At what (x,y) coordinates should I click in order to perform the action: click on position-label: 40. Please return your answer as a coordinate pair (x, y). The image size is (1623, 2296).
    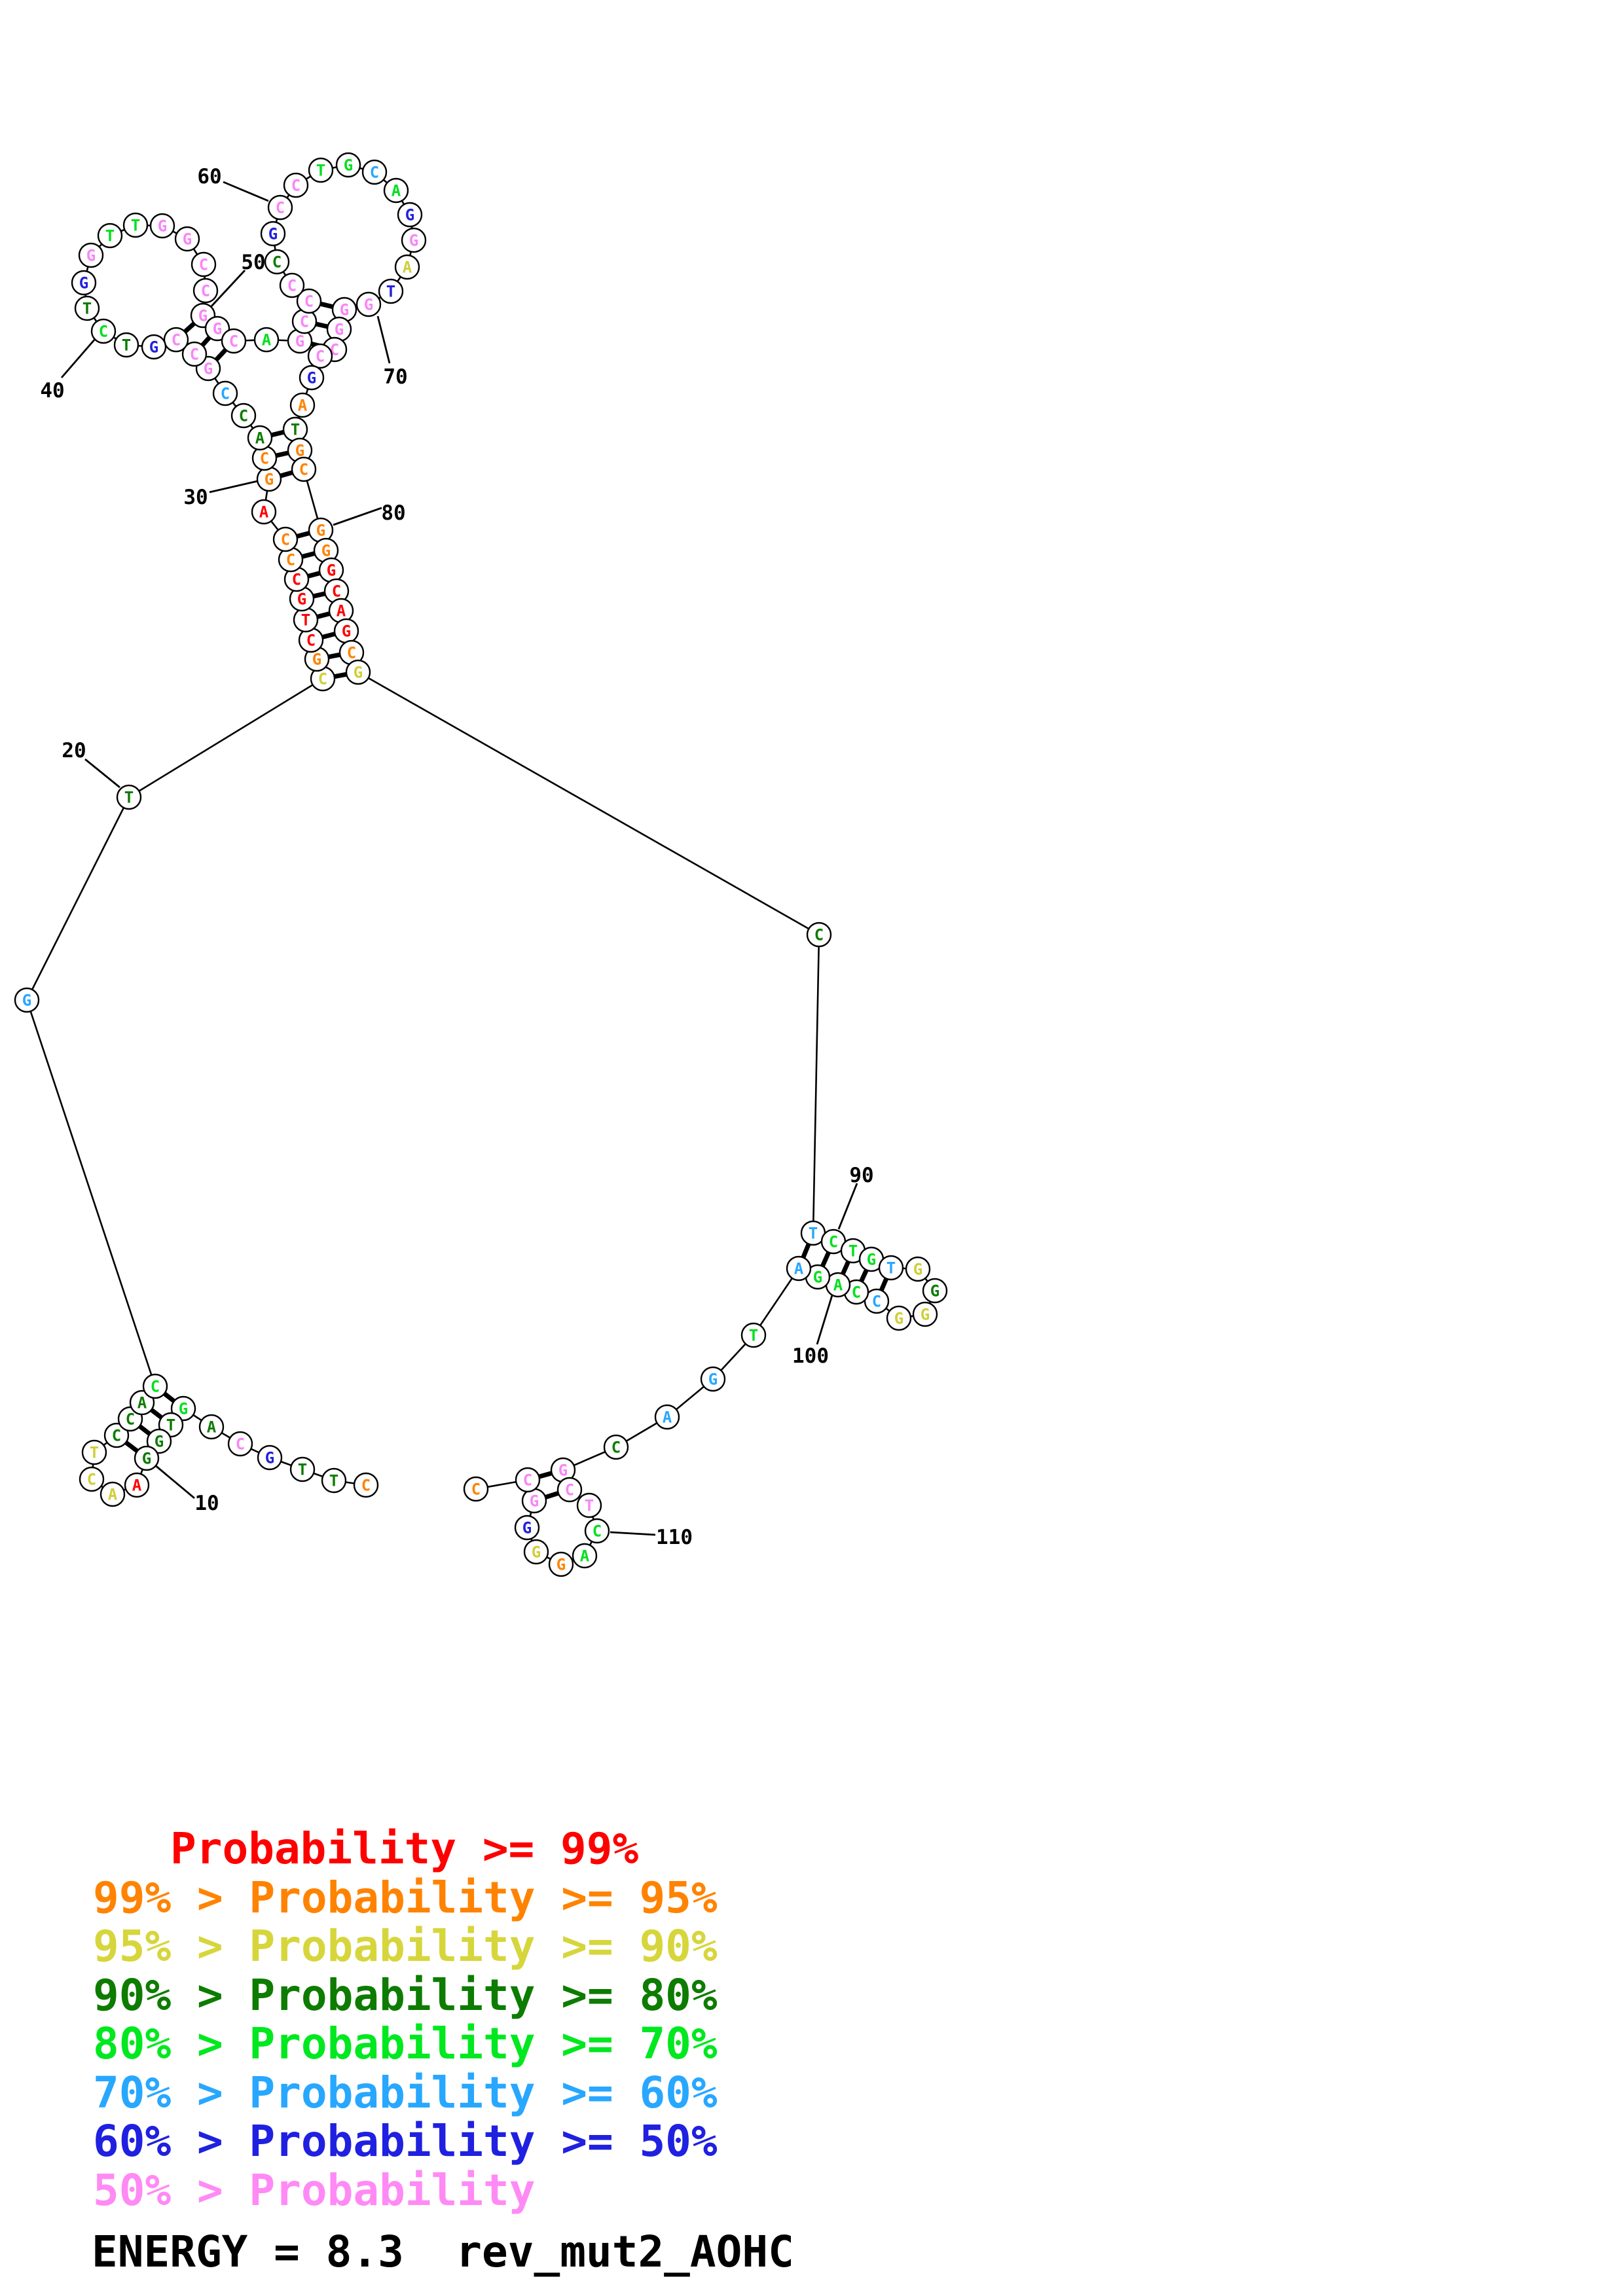
    Looking at the image, I should click on (52, 391).